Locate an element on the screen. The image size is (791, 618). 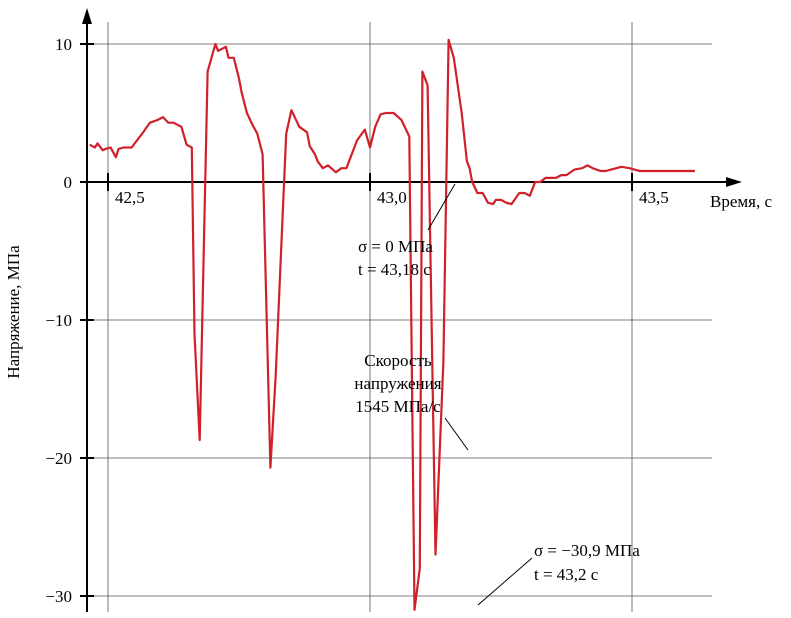
leader-line-minimum is located at coordinates (505, 581).